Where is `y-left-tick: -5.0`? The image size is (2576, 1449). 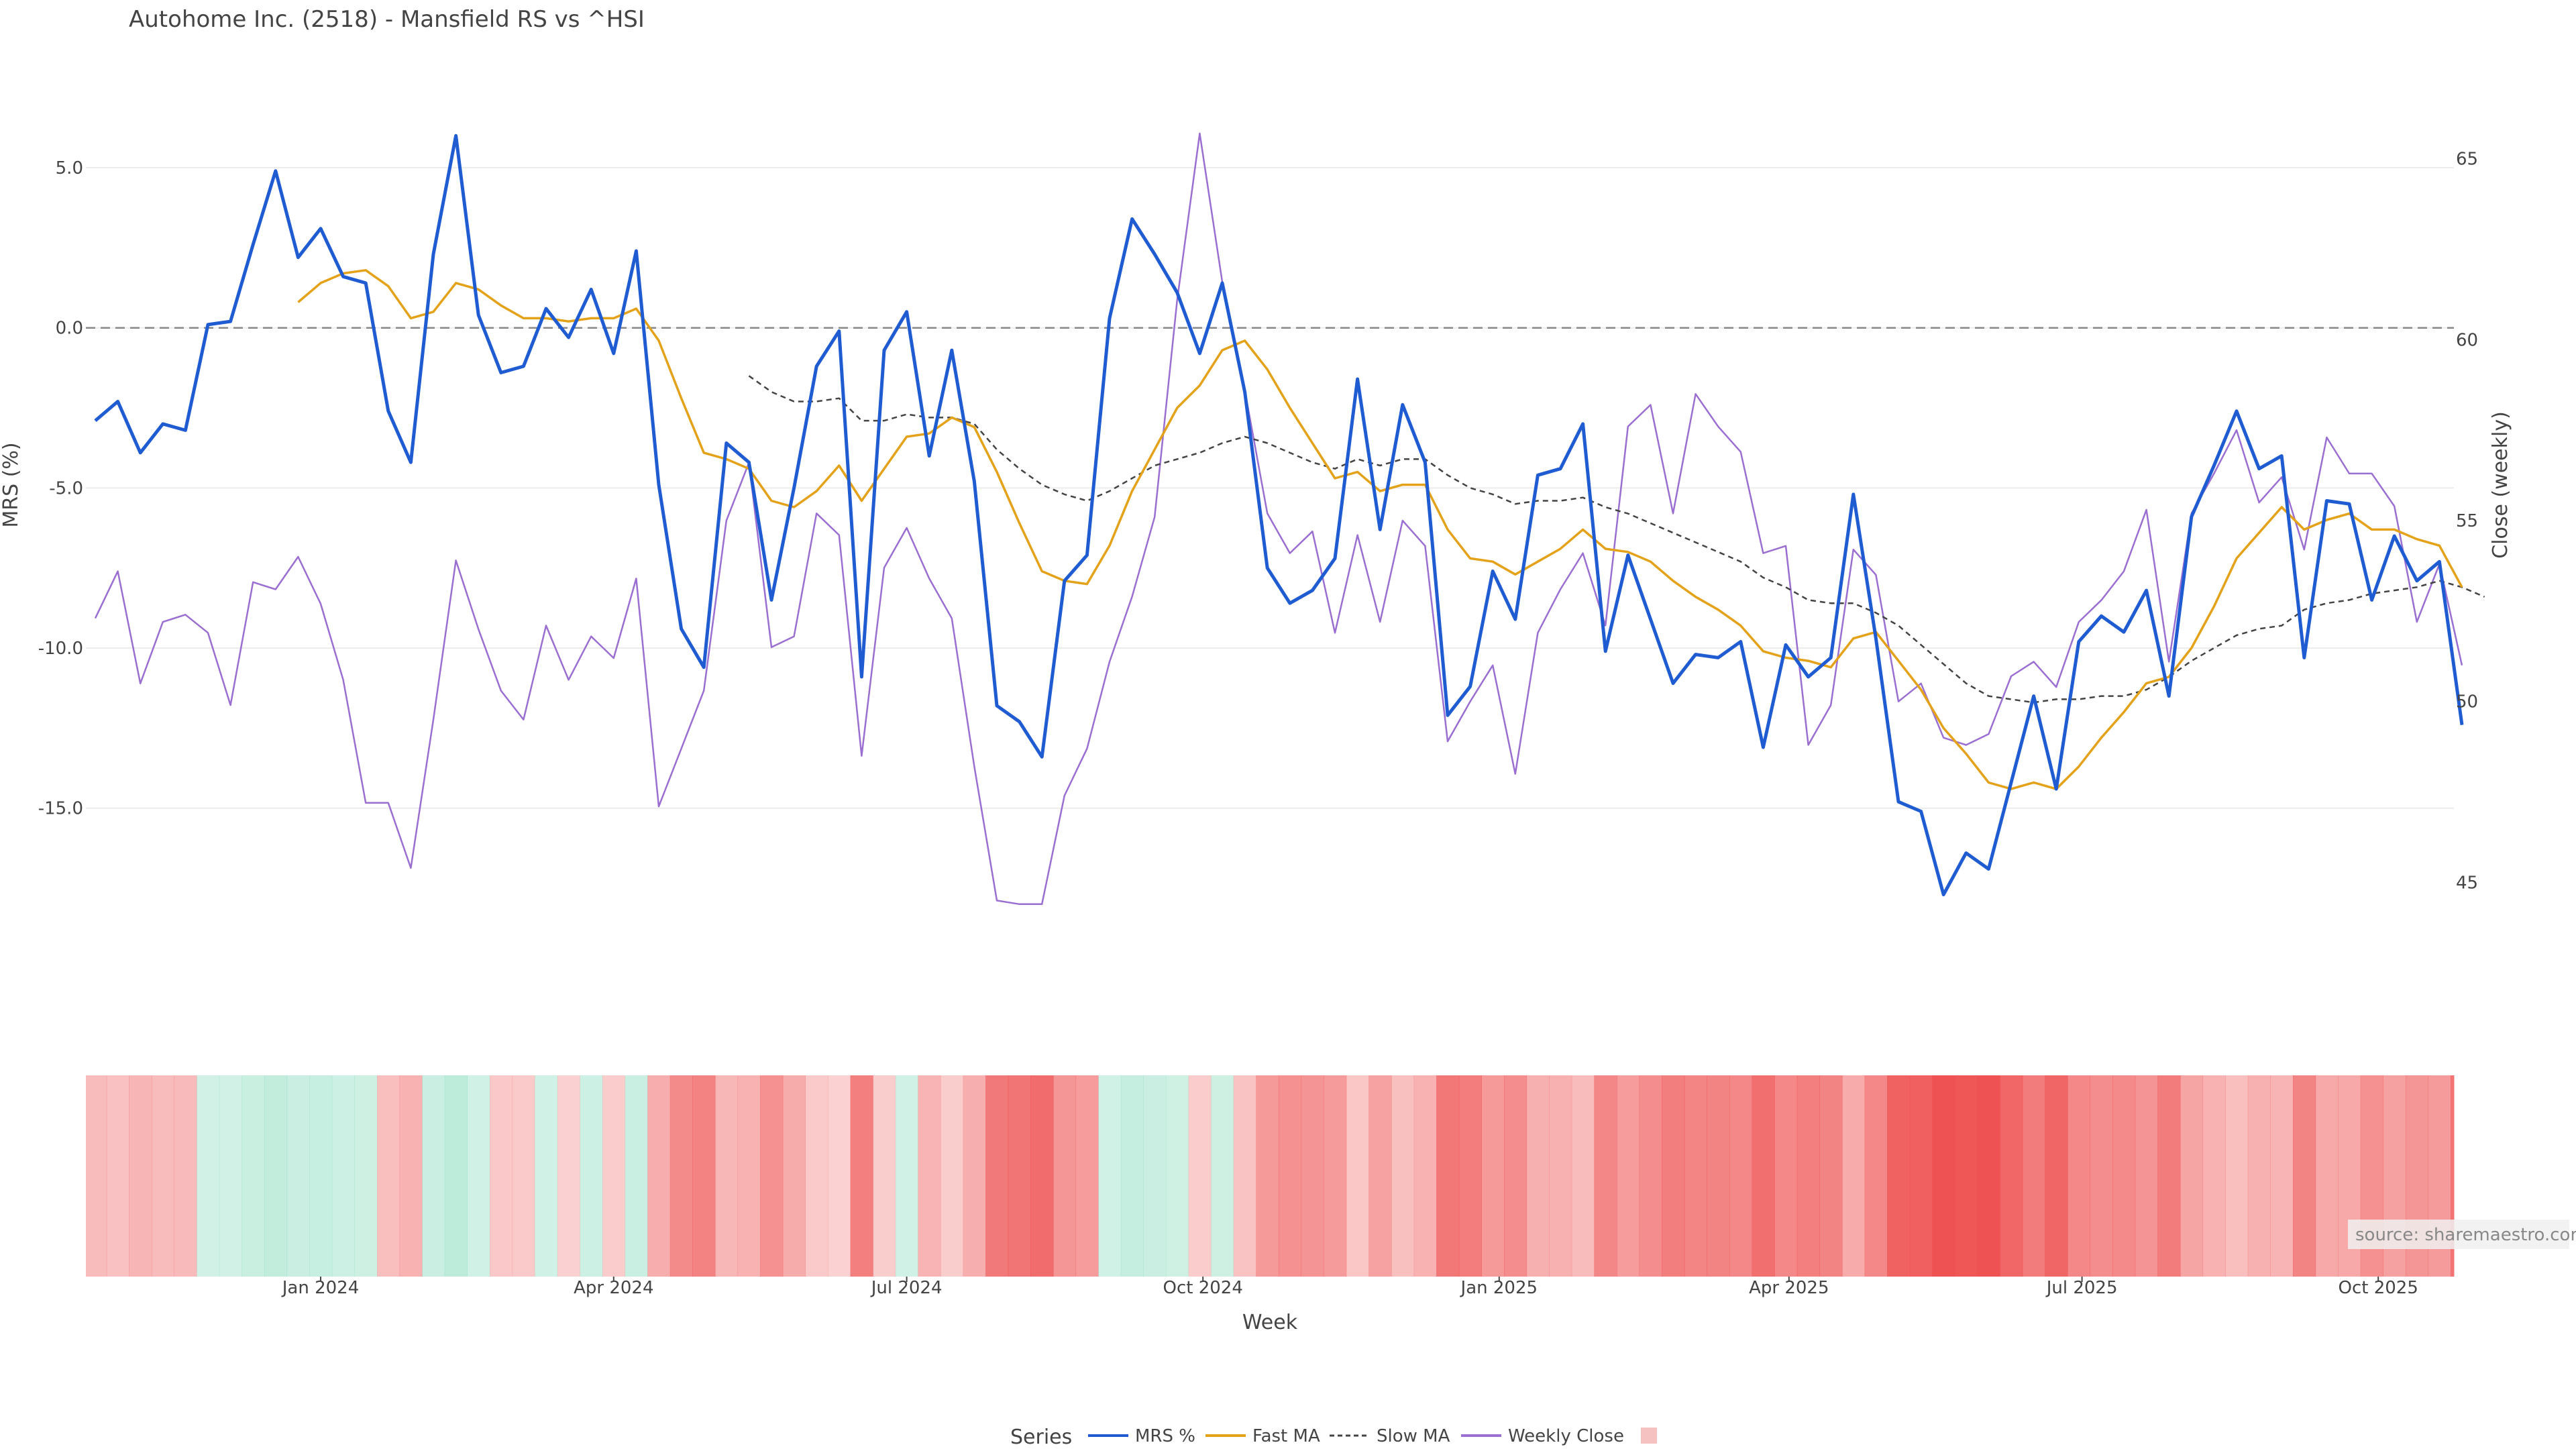 y-left-tick: -5.0 is located at coordinates (66, 488).